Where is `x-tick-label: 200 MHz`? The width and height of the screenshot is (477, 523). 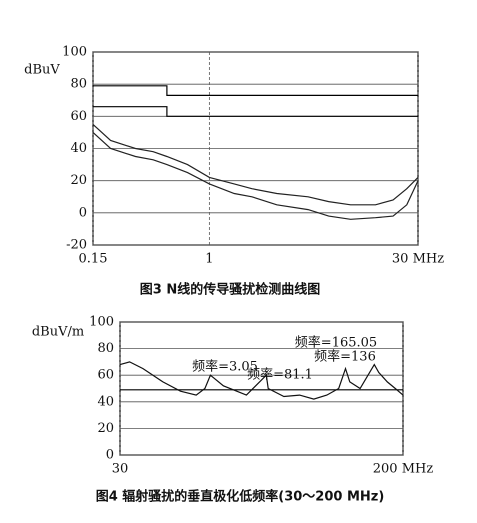
x-tick-label: 200 MHz is located at coordinates (403, 469).